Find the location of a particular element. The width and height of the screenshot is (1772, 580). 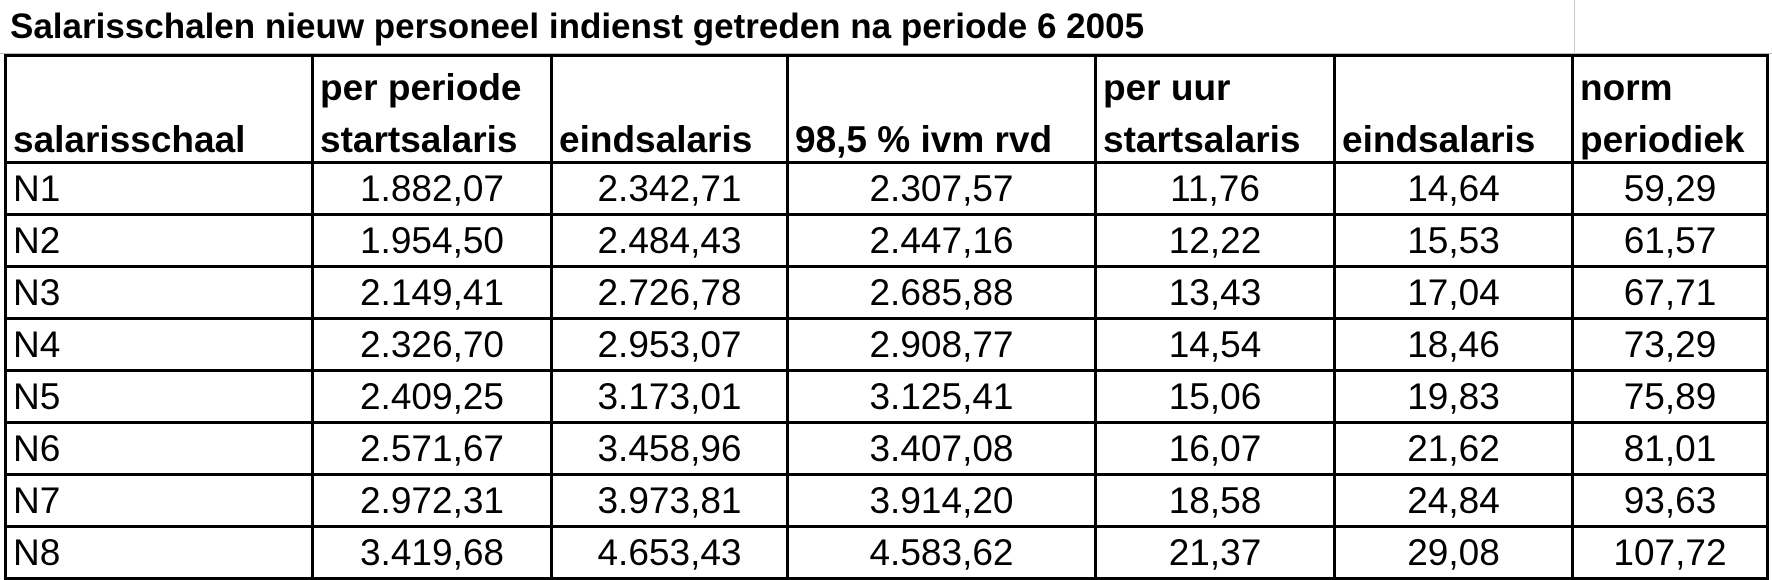

cell: 3.973,81 is located at coordinates (669, 500).